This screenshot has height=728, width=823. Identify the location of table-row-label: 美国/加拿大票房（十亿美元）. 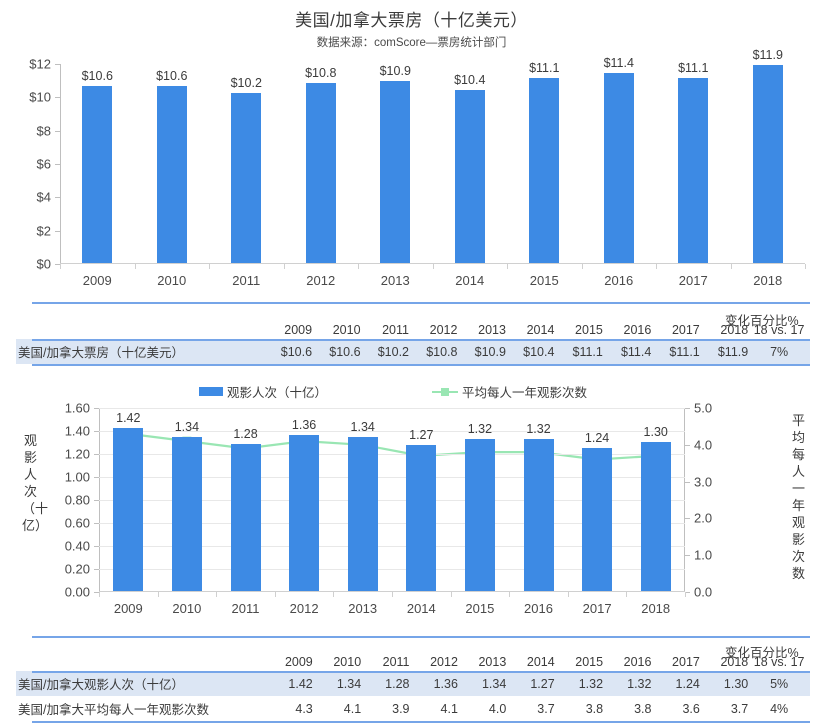
(101, 353).